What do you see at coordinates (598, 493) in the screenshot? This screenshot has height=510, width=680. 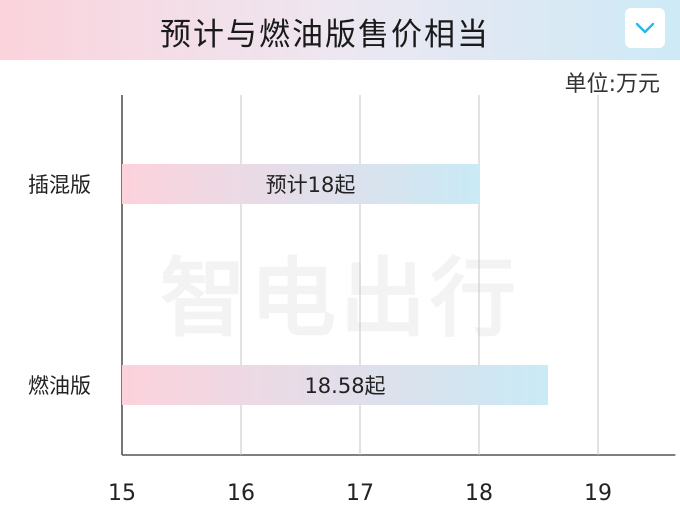 I see `x-tick-label: 19` at bounding box center [598, 493].